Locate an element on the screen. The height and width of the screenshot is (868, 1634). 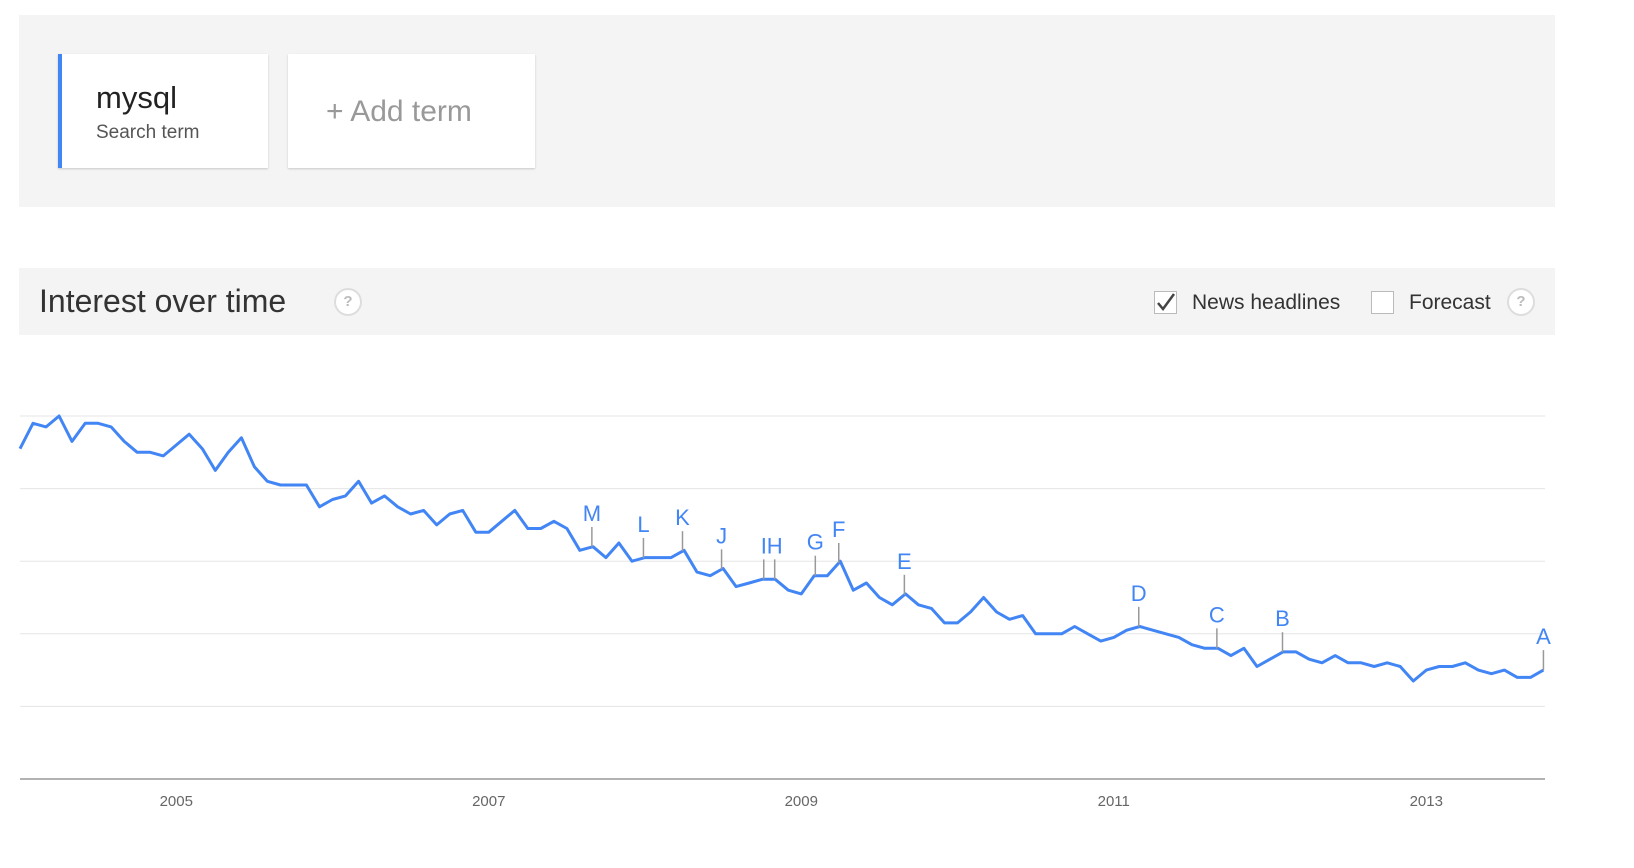
search-term: mysql is located at coordinates (136, 97).